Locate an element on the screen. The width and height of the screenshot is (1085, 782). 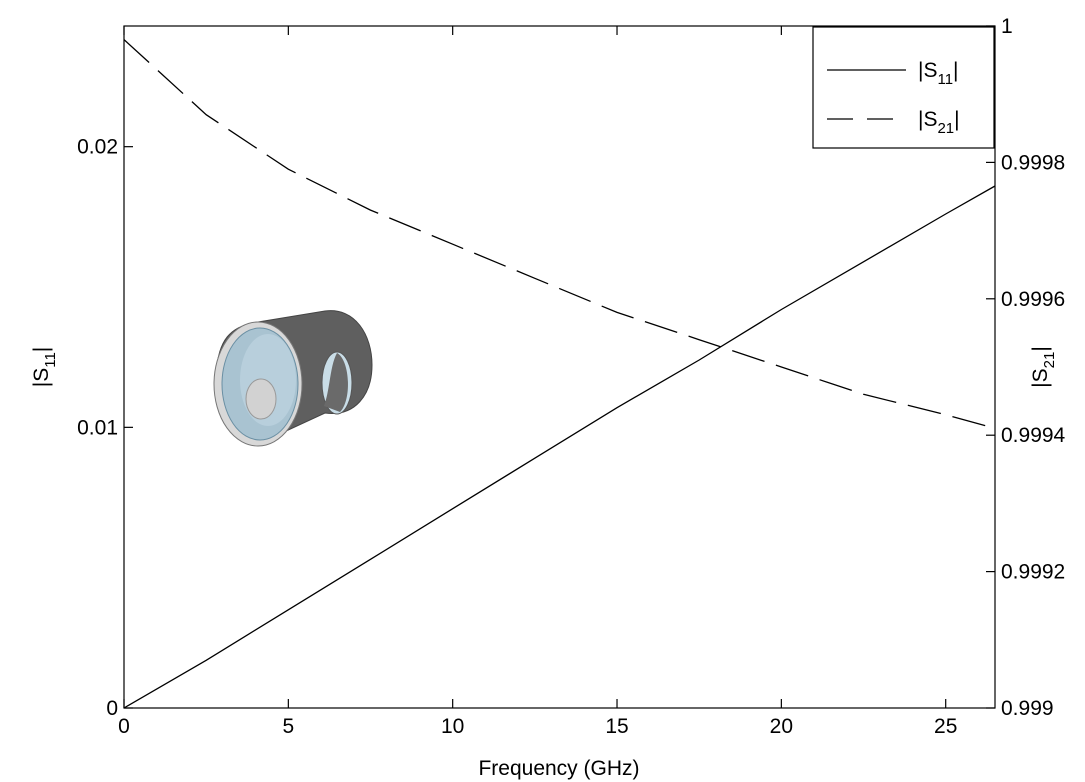
x-tick-label: 25 is located at coordinates (945, 726).